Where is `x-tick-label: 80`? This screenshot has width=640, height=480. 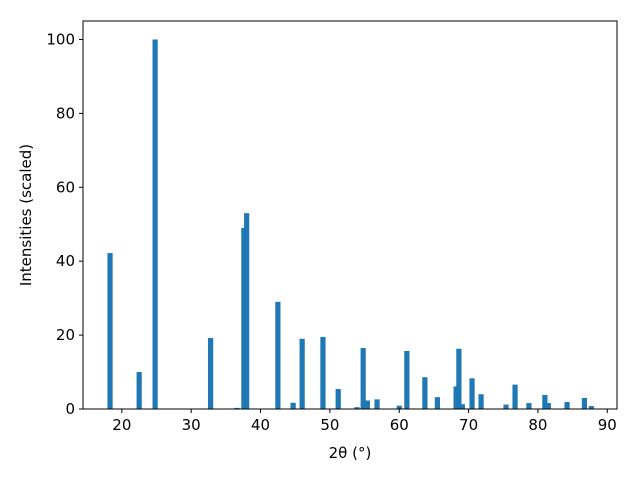 x-tick-label: 80 is located at coordinates (537, 425).